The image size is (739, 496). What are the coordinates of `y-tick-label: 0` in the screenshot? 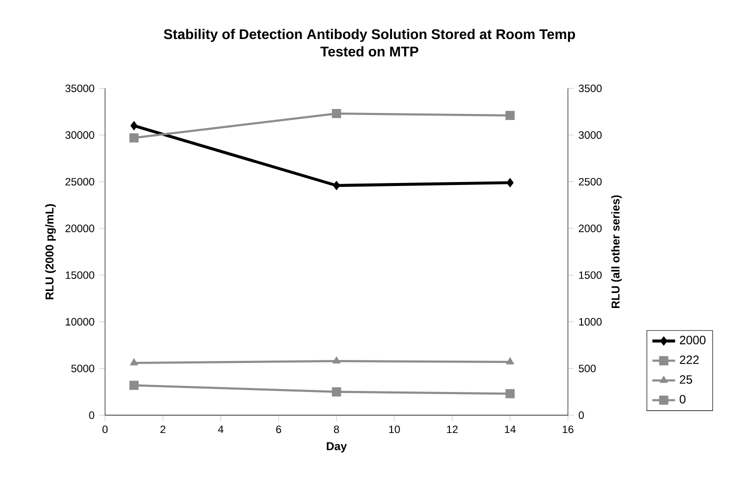 It's located at (91, 415).